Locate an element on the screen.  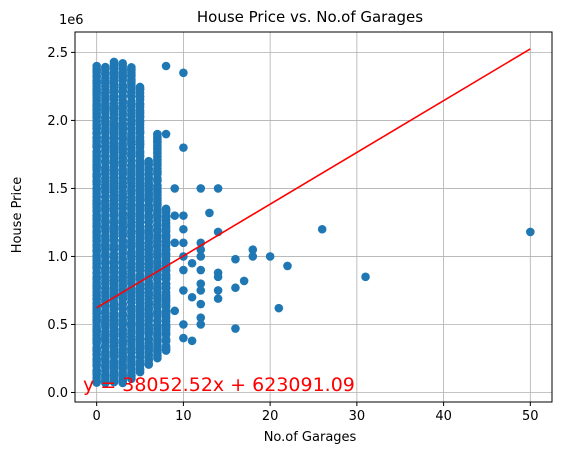
x-tick-label: 50 is located at coordinates (530, 416).